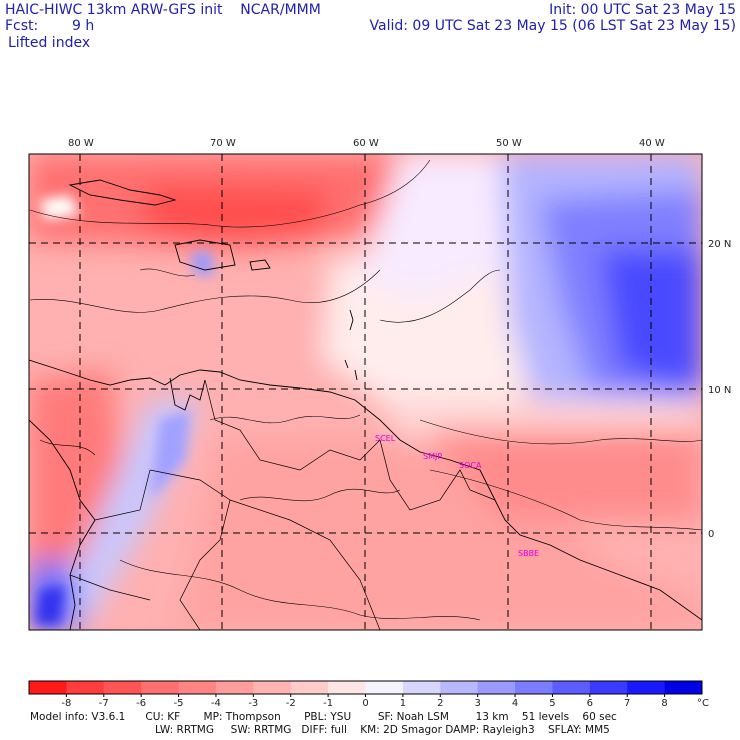  What do you see at coordinates (216, 703) in the screenshot?
I see `colorbar-tick-label: -4` at bounding box center [216, 703].